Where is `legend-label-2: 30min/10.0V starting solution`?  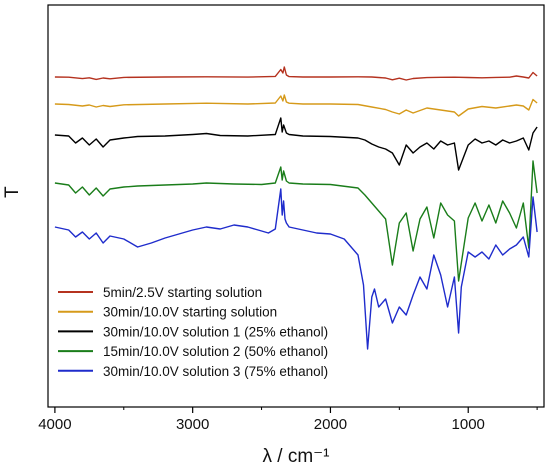 legend-label-2: 30min/10.0V starting solution is located at coordinates (190, 312).